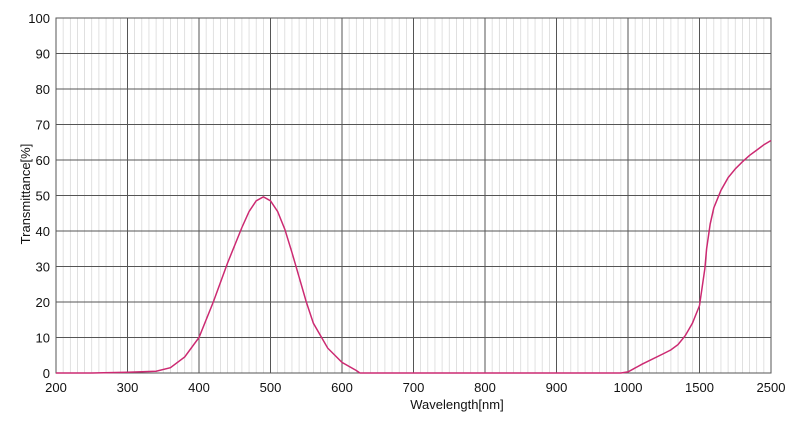 The width and height of the screenshot is (800, 429). Describe the element at coordinates (43, 267) in the screenshot. I see `y-tick-label: 30` at that location.